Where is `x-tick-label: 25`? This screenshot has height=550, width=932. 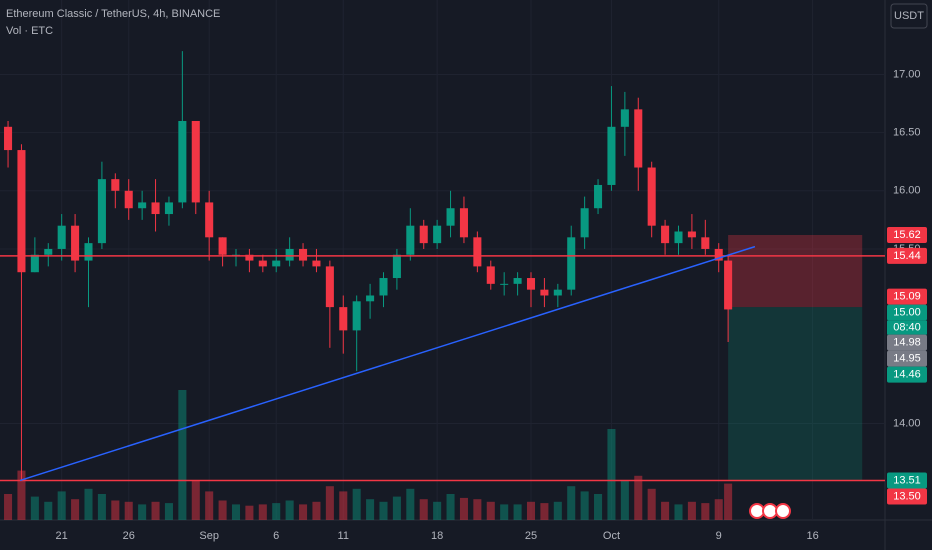 x-tick-label: 25 is located at coordinates (531, 536).